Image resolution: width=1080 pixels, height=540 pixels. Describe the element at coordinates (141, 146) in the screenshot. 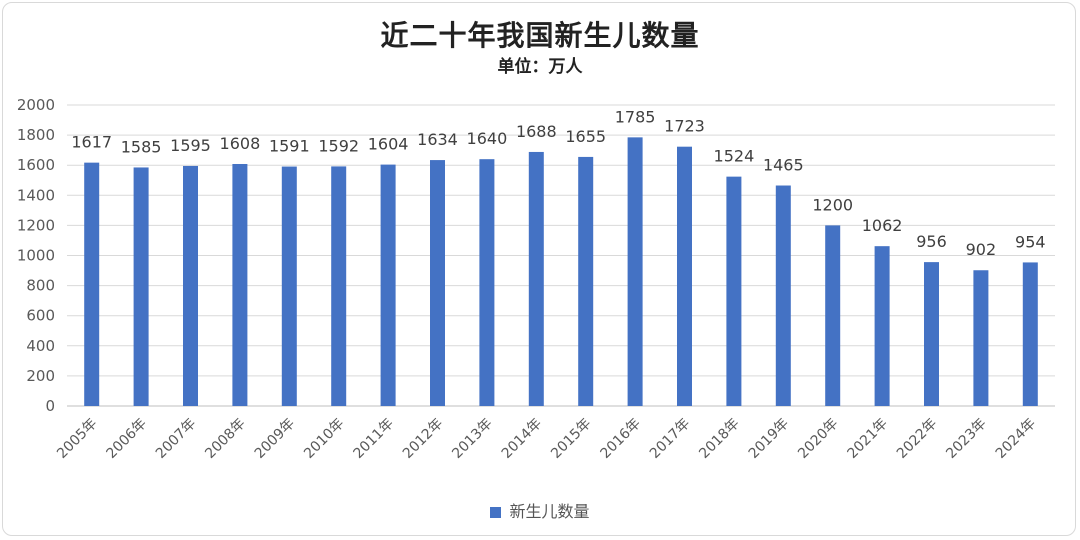

I see `data-label: 1585` at that location.